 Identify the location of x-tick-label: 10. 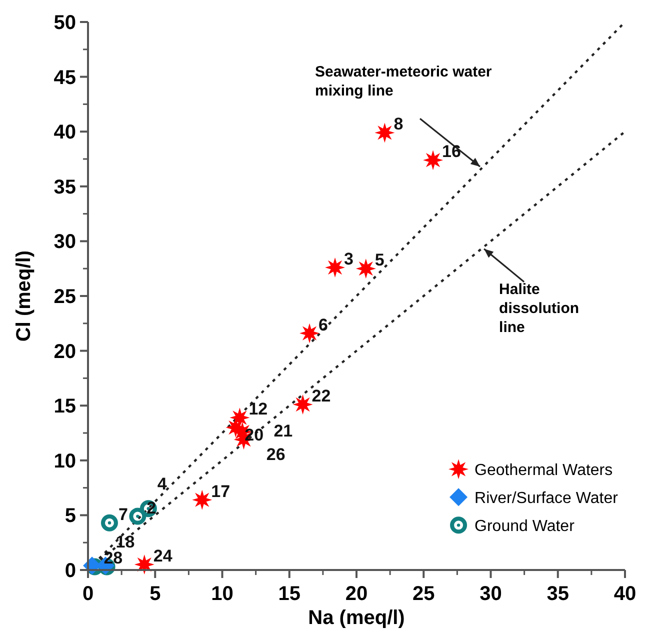
(222, 594).